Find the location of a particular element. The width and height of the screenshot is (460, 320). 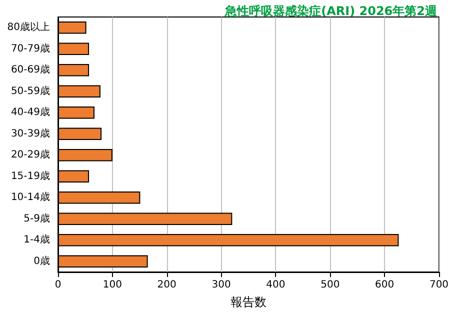

chart-title: 急性呼吸器感染症(ARI) 2026年第2週 is located at coordinates (331, 11).